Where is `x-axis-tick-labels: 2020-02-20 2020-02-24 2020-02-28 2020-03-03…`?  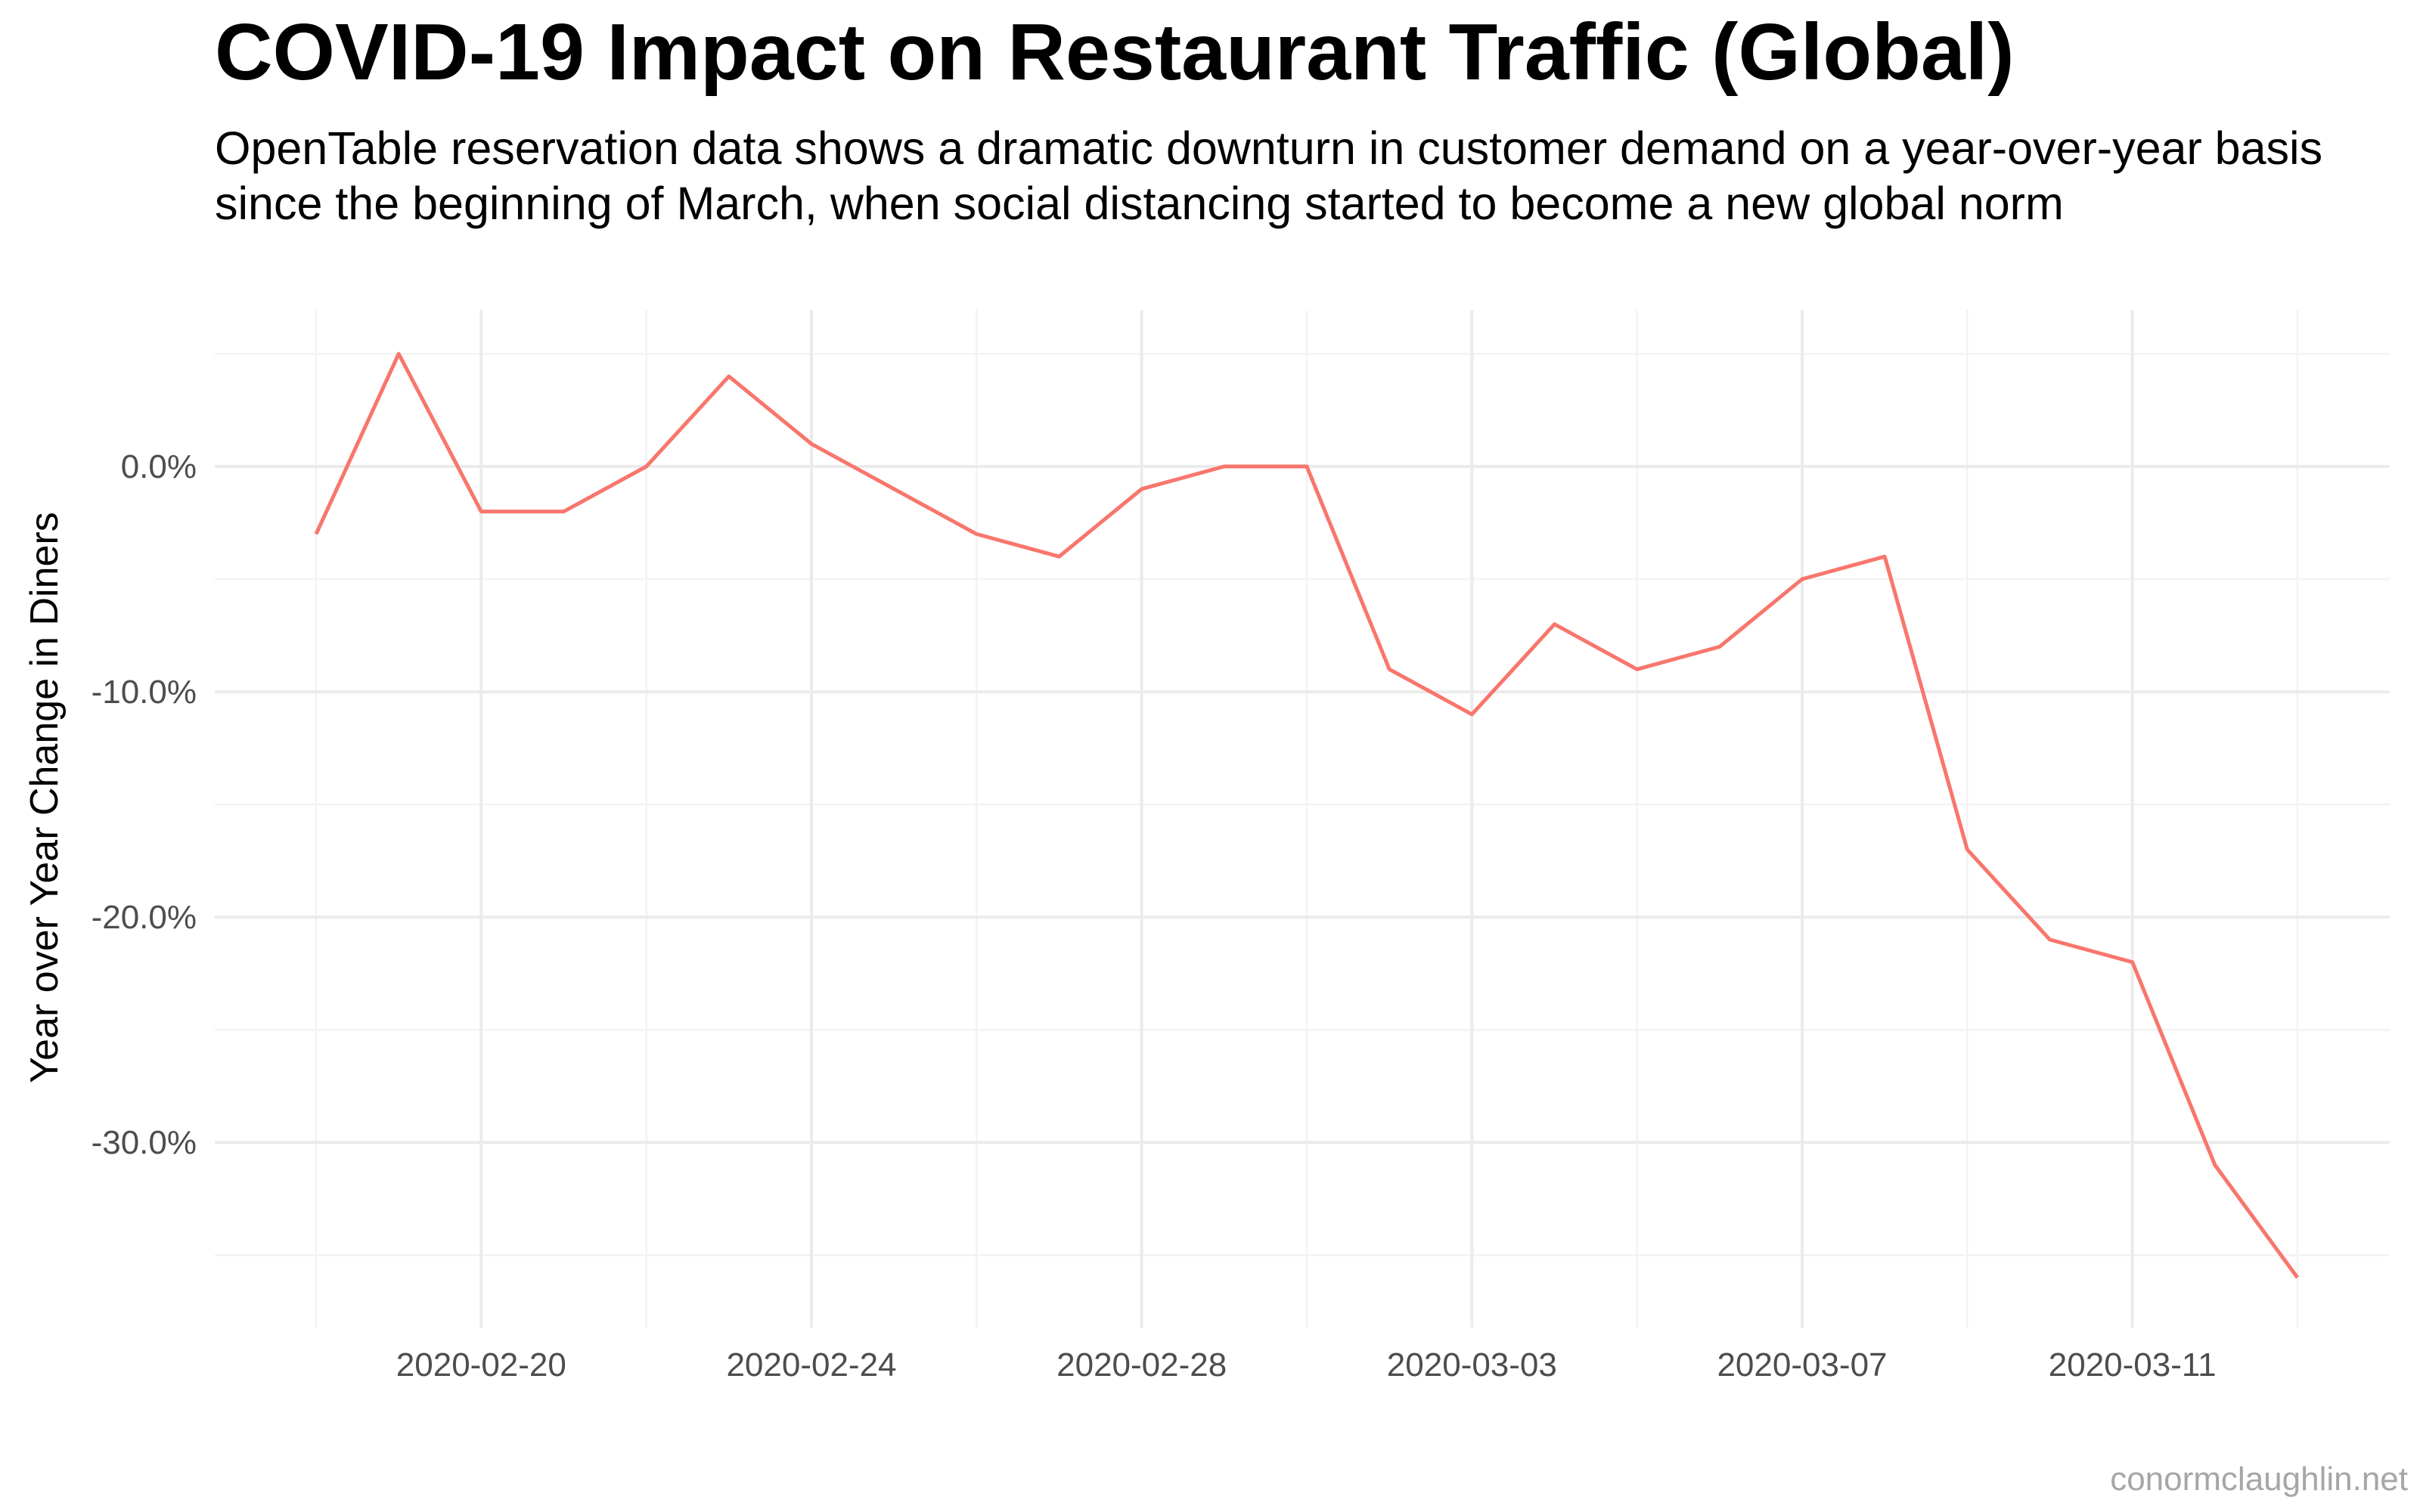
x-axis-tick-labels: 2020-02-20 2020-02-24 2020-02-28 2020-03-03… is located at coordinates (1306, 1364).